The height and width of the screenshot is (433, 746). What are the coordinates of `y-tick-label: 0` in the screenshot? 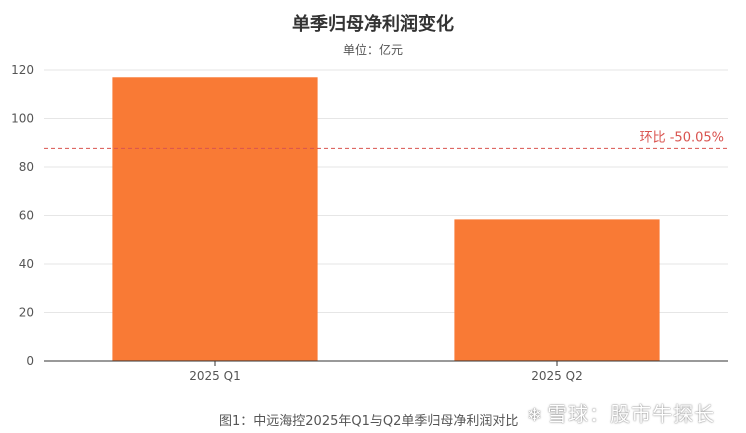 It's located at (30, 361).